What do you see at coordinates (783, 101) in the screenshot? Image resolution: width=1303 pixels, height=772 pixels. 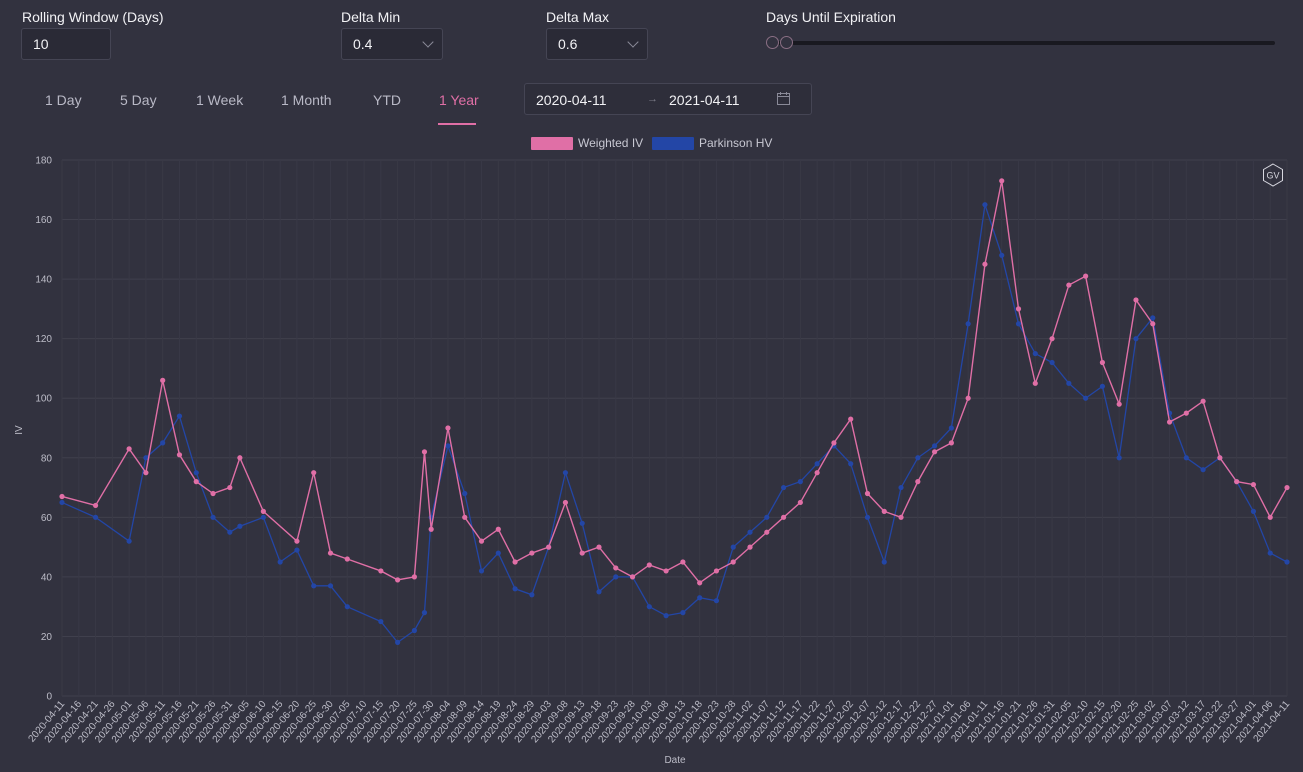 I see `calendar-icon` at bounding box center [783, 101].